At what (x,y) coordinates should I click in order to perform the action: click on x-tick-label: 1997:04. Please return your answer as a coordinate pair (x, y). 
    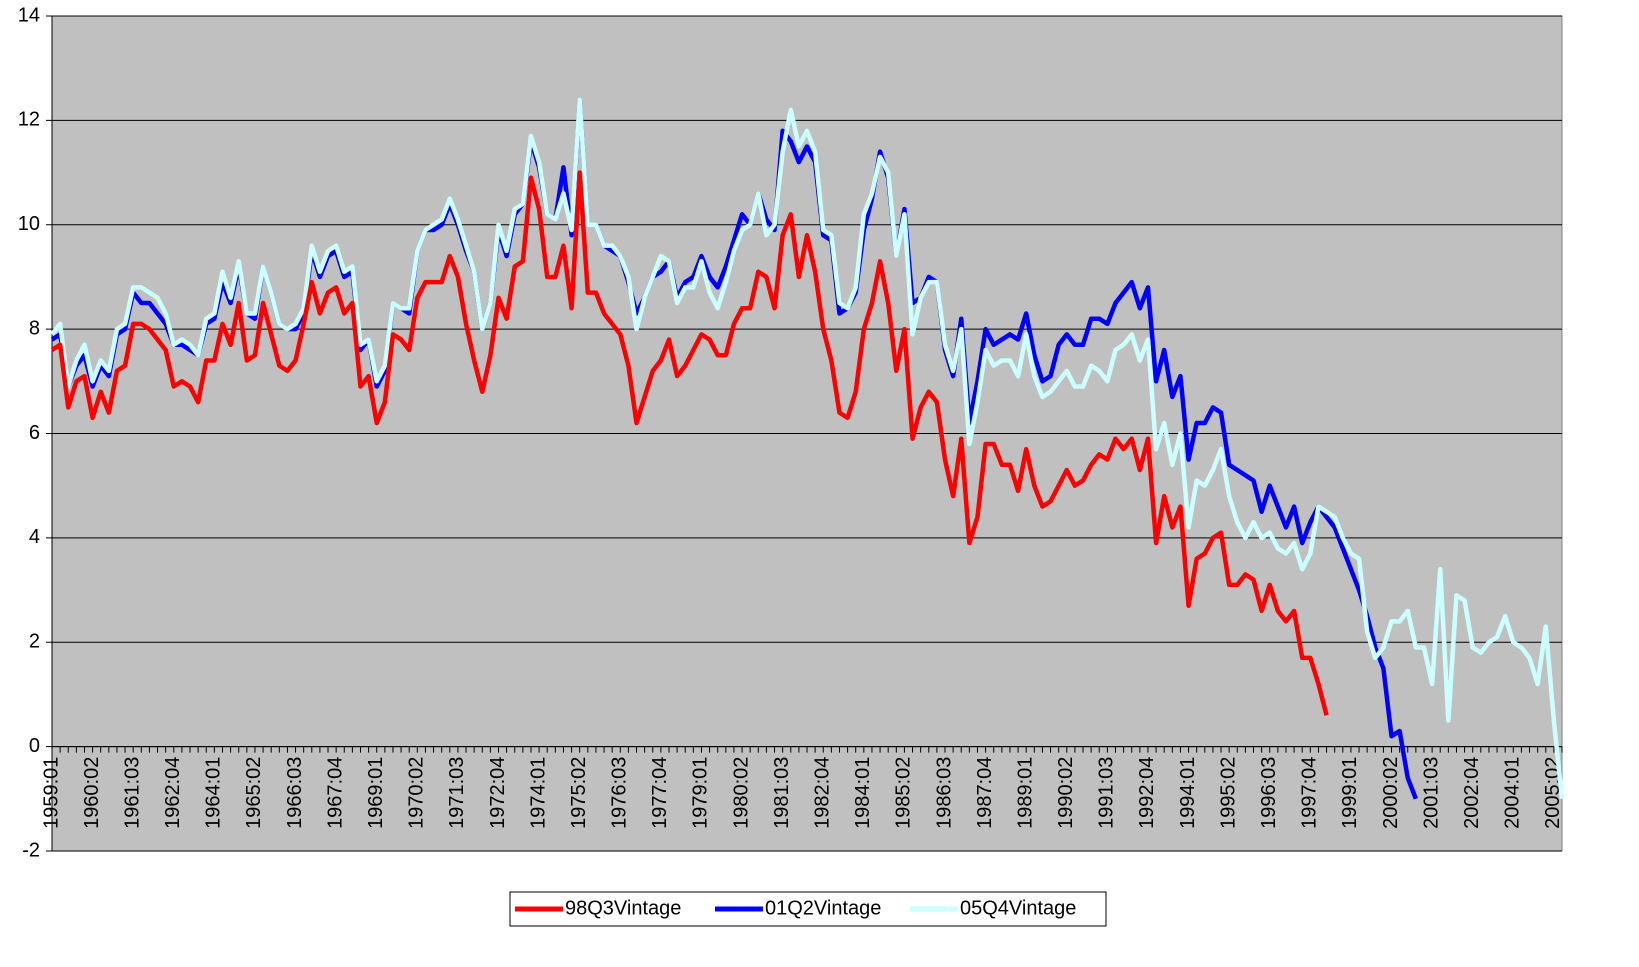
    Looking at the image, I should click on (1310, 793).